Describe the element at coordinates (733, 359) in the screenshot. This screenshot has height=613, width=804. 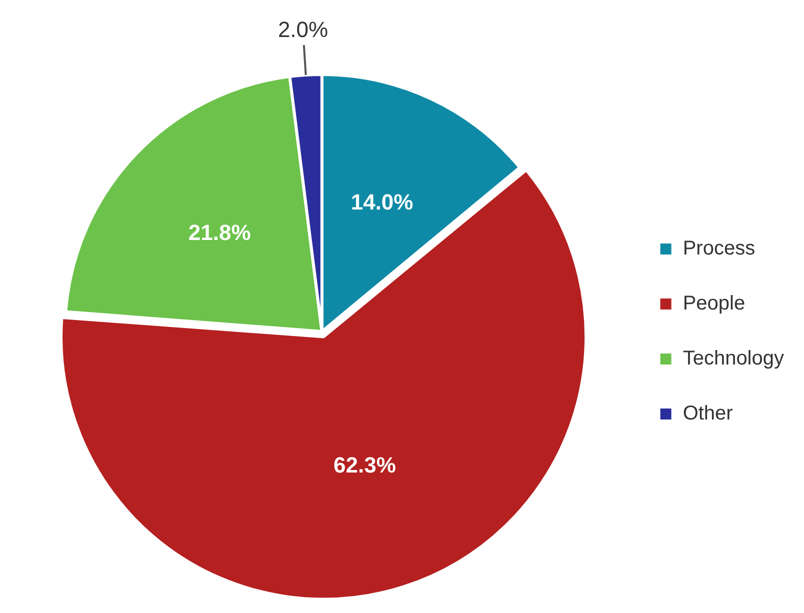
I see `legend-label: Technology` at that location.